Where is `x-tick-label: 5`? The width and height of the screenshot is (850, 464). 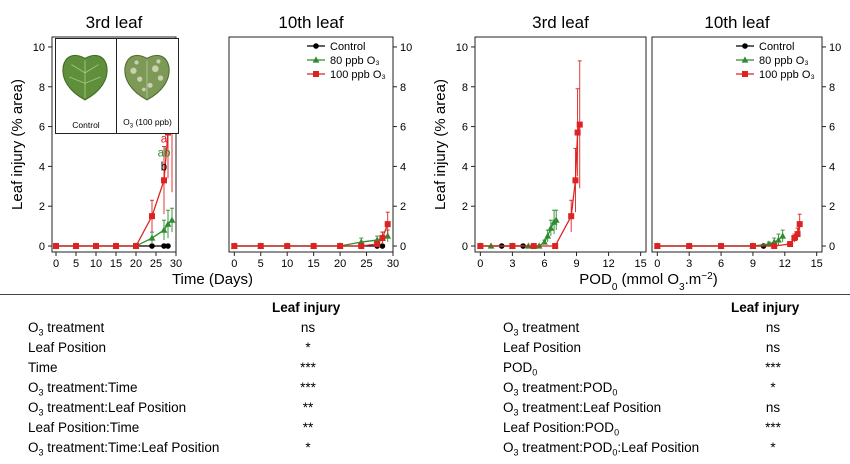
x-tick-label: 5 is located at coordinates (76, 264).